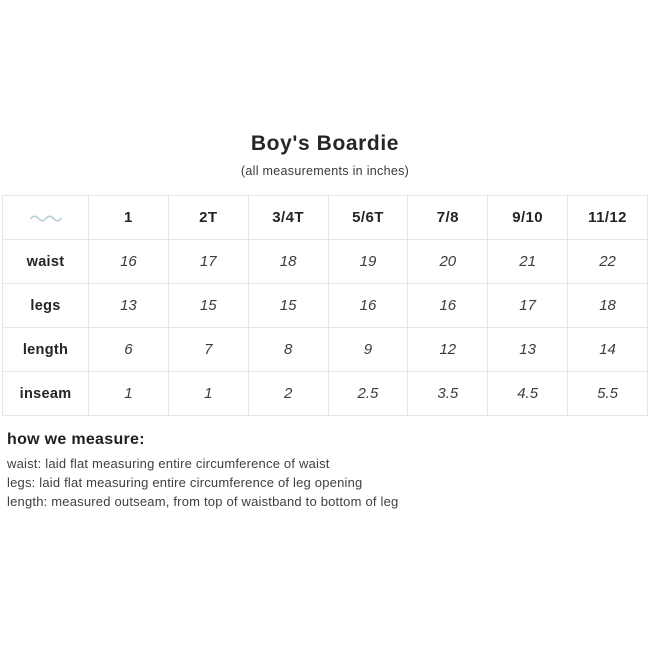 This screenshot has height=650, width=650. What do you see at coordinates (448, 349) in the screenshot?
I see `size-value-cell: 12` at bounding box center [448, 349].